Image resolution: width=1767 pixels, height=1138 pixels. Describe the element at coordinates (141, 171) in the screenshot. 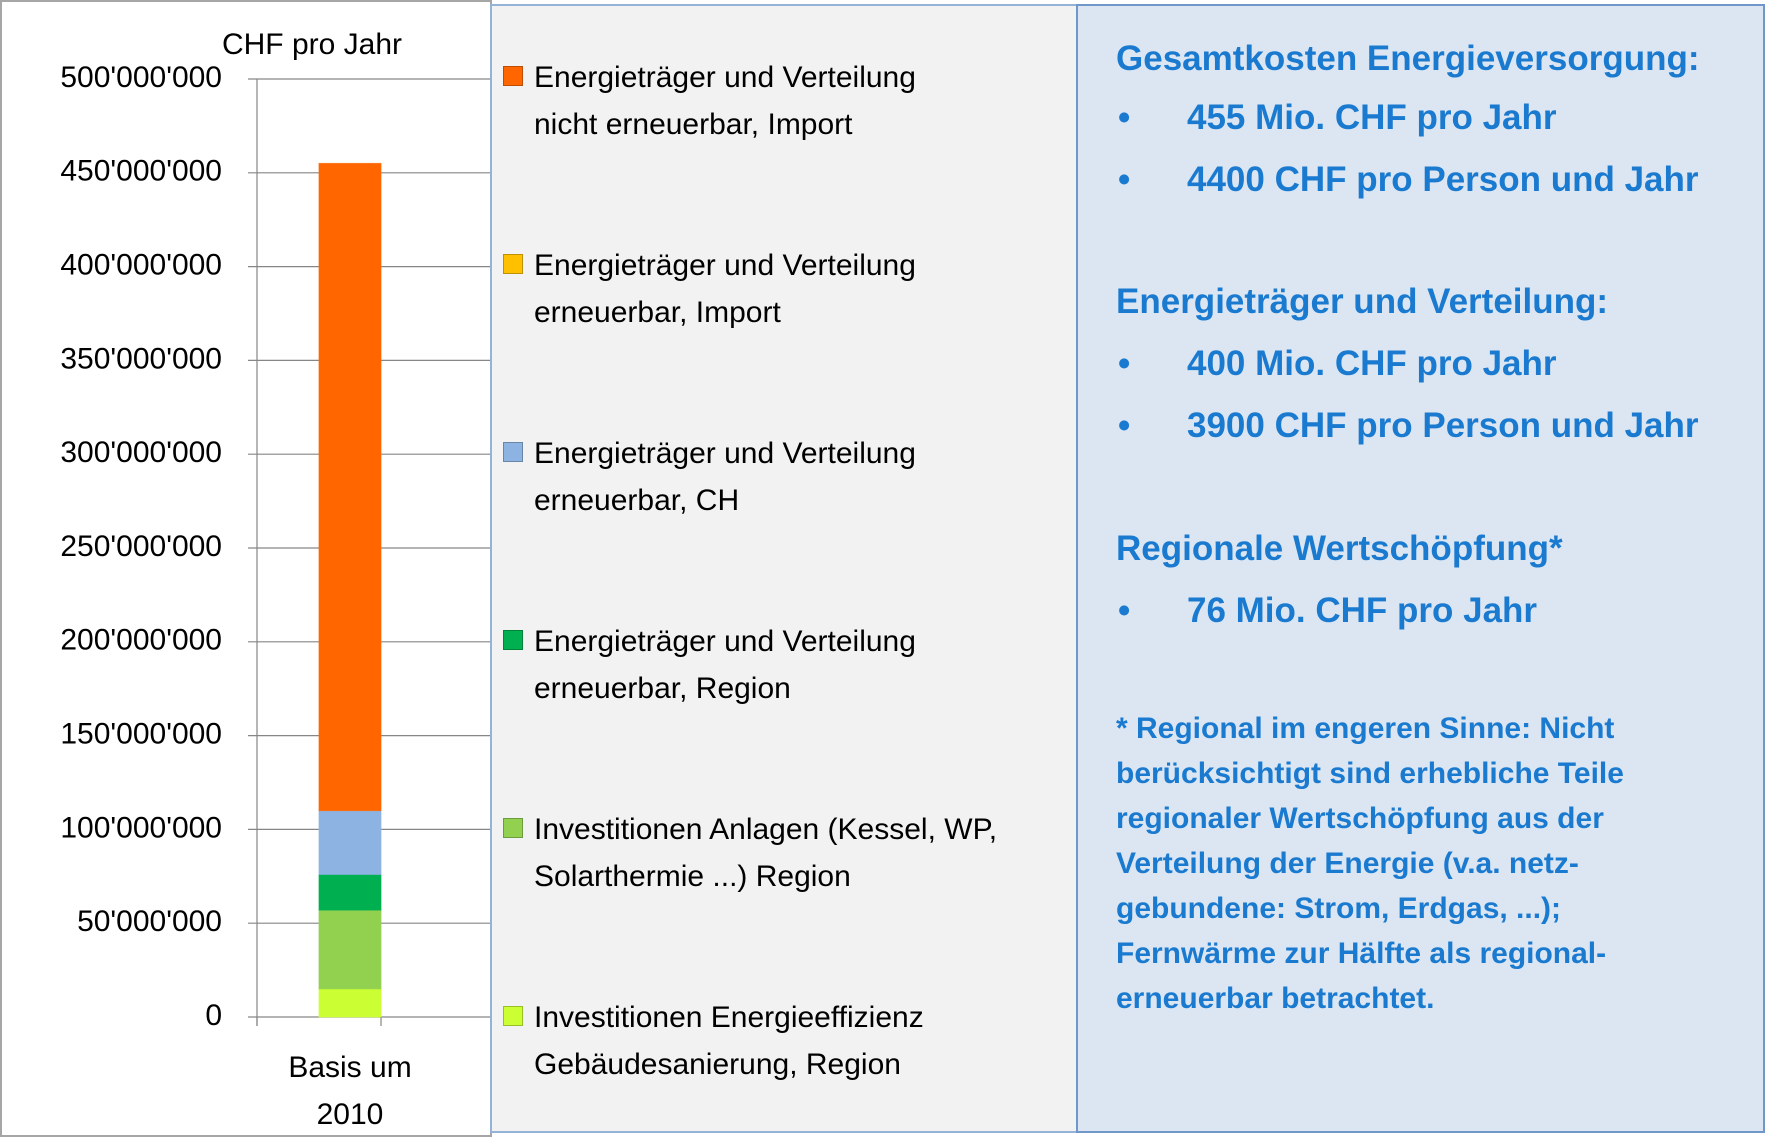

I see `y-tick-label: 450'000'000` at that location.